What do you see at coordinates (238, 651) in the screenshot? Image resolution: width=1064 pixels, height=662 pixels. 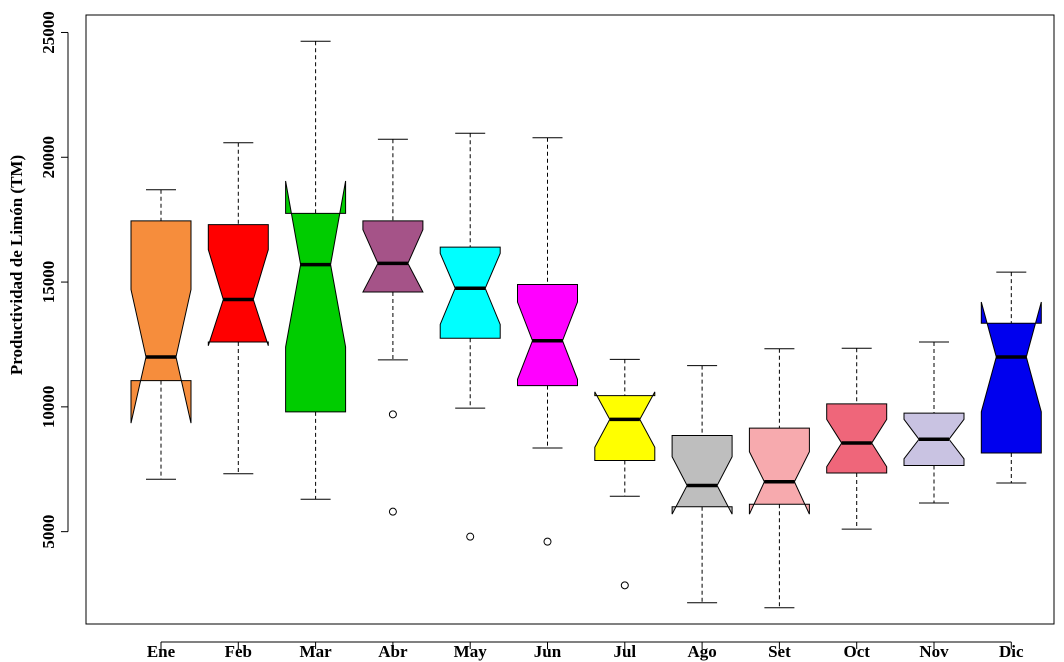 I see `x-tick-label: Feb` at bounding box center [238, 651].